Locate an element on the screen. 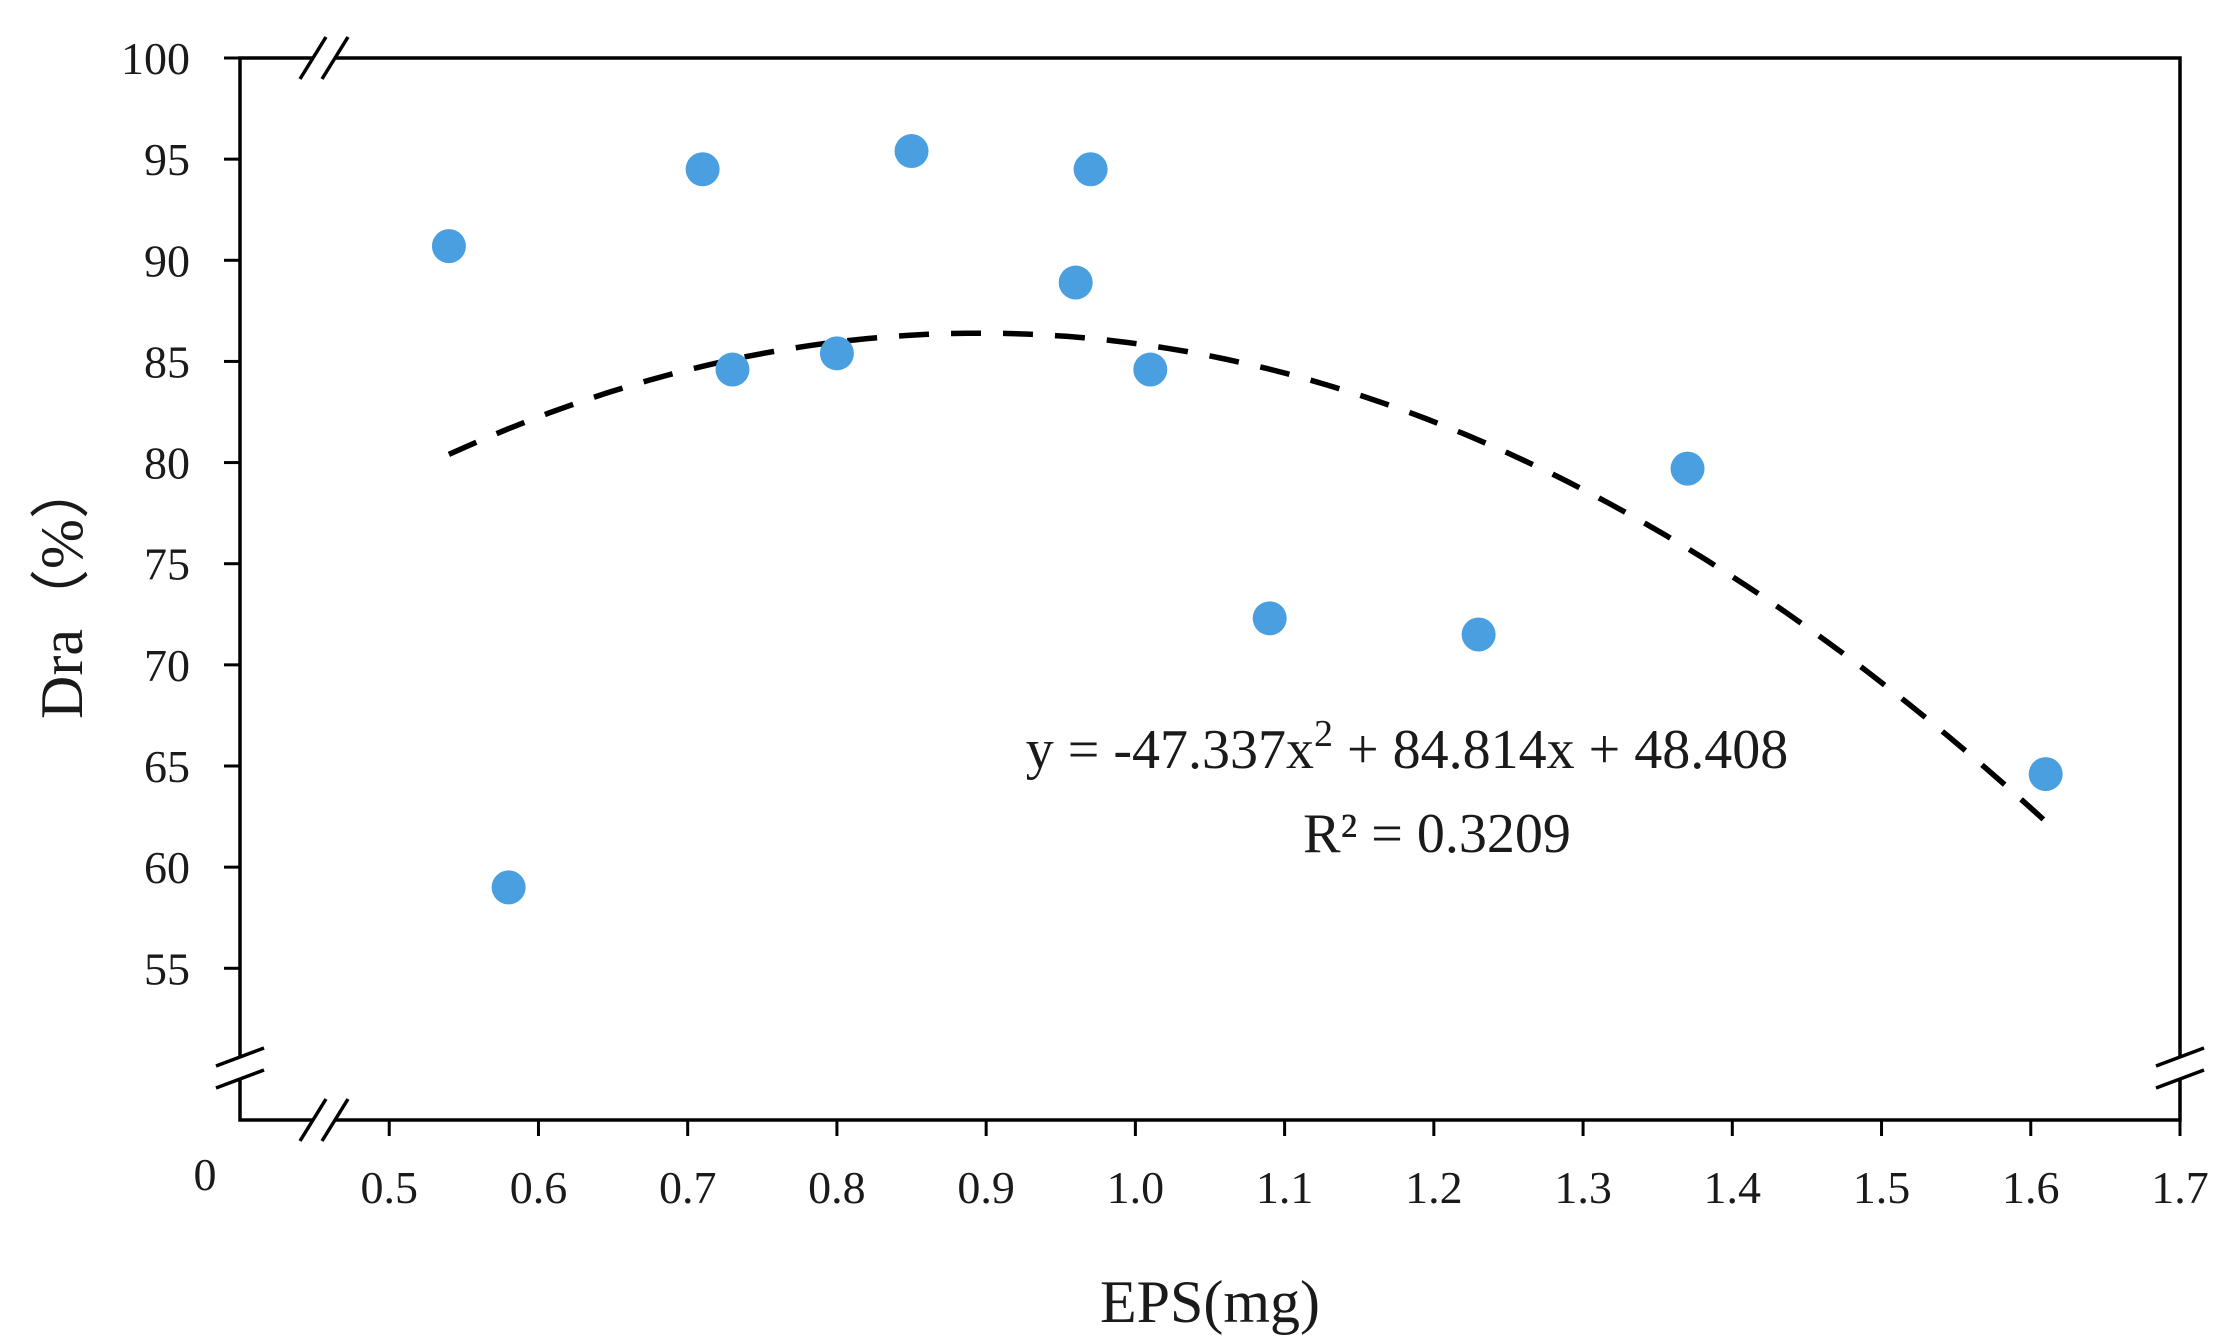  equation-exponent: 2 is located at coordinates (1323, 734).